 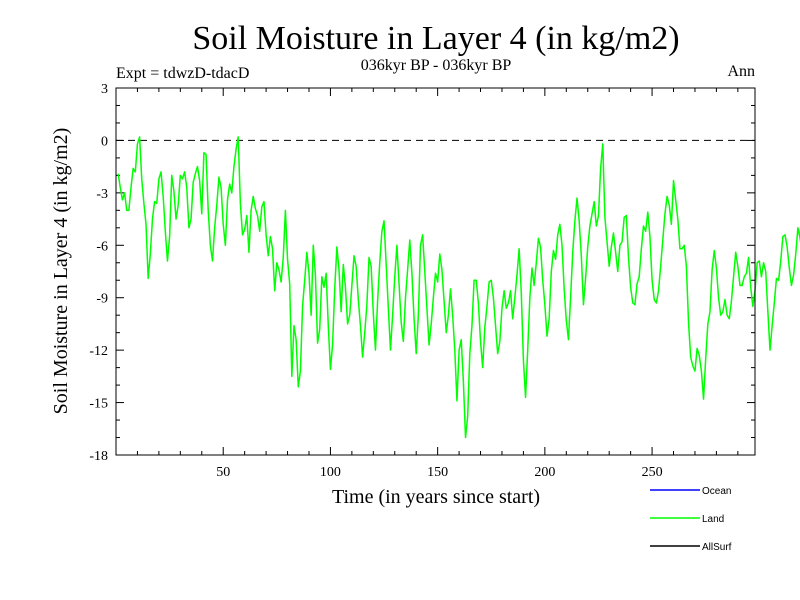 What do you see at coordinates (330, 472) in the screenshot?
I see `x-tick-label: 100` at bounding box center [330, 472].